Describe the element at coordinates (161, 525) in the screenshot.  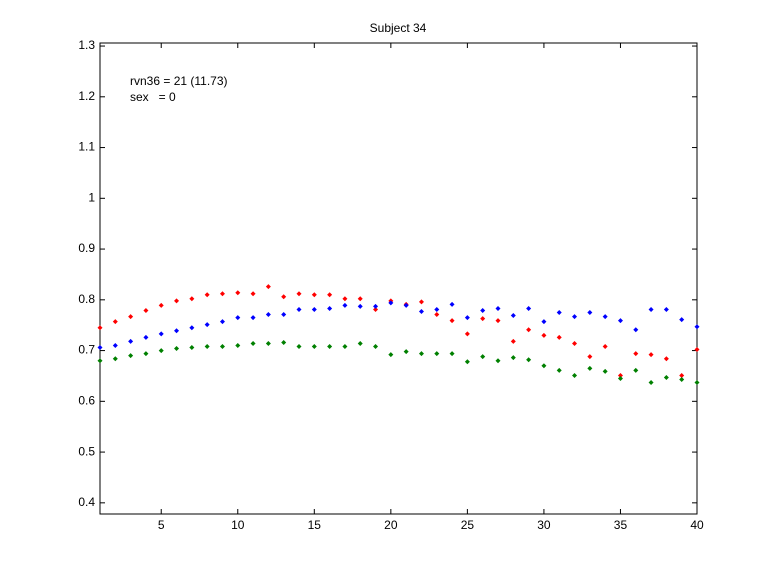
I see `x-tick-label: 5` at that location.